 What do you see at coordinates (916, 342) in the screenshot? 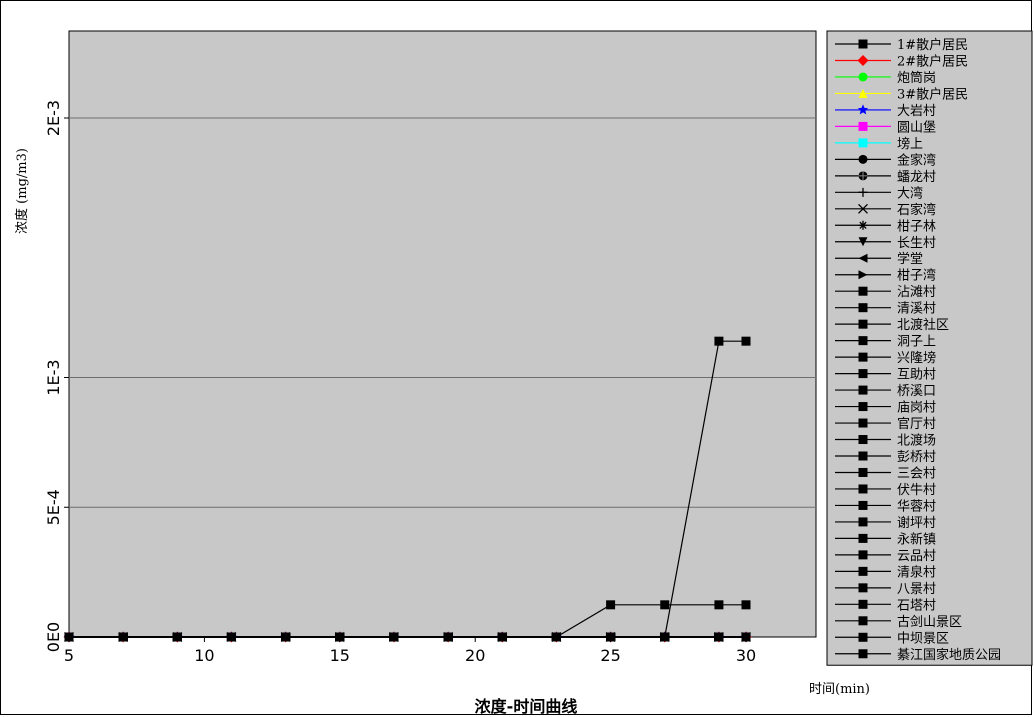
I see `legend-label: 洞子上` at bounding box center [916, 342].